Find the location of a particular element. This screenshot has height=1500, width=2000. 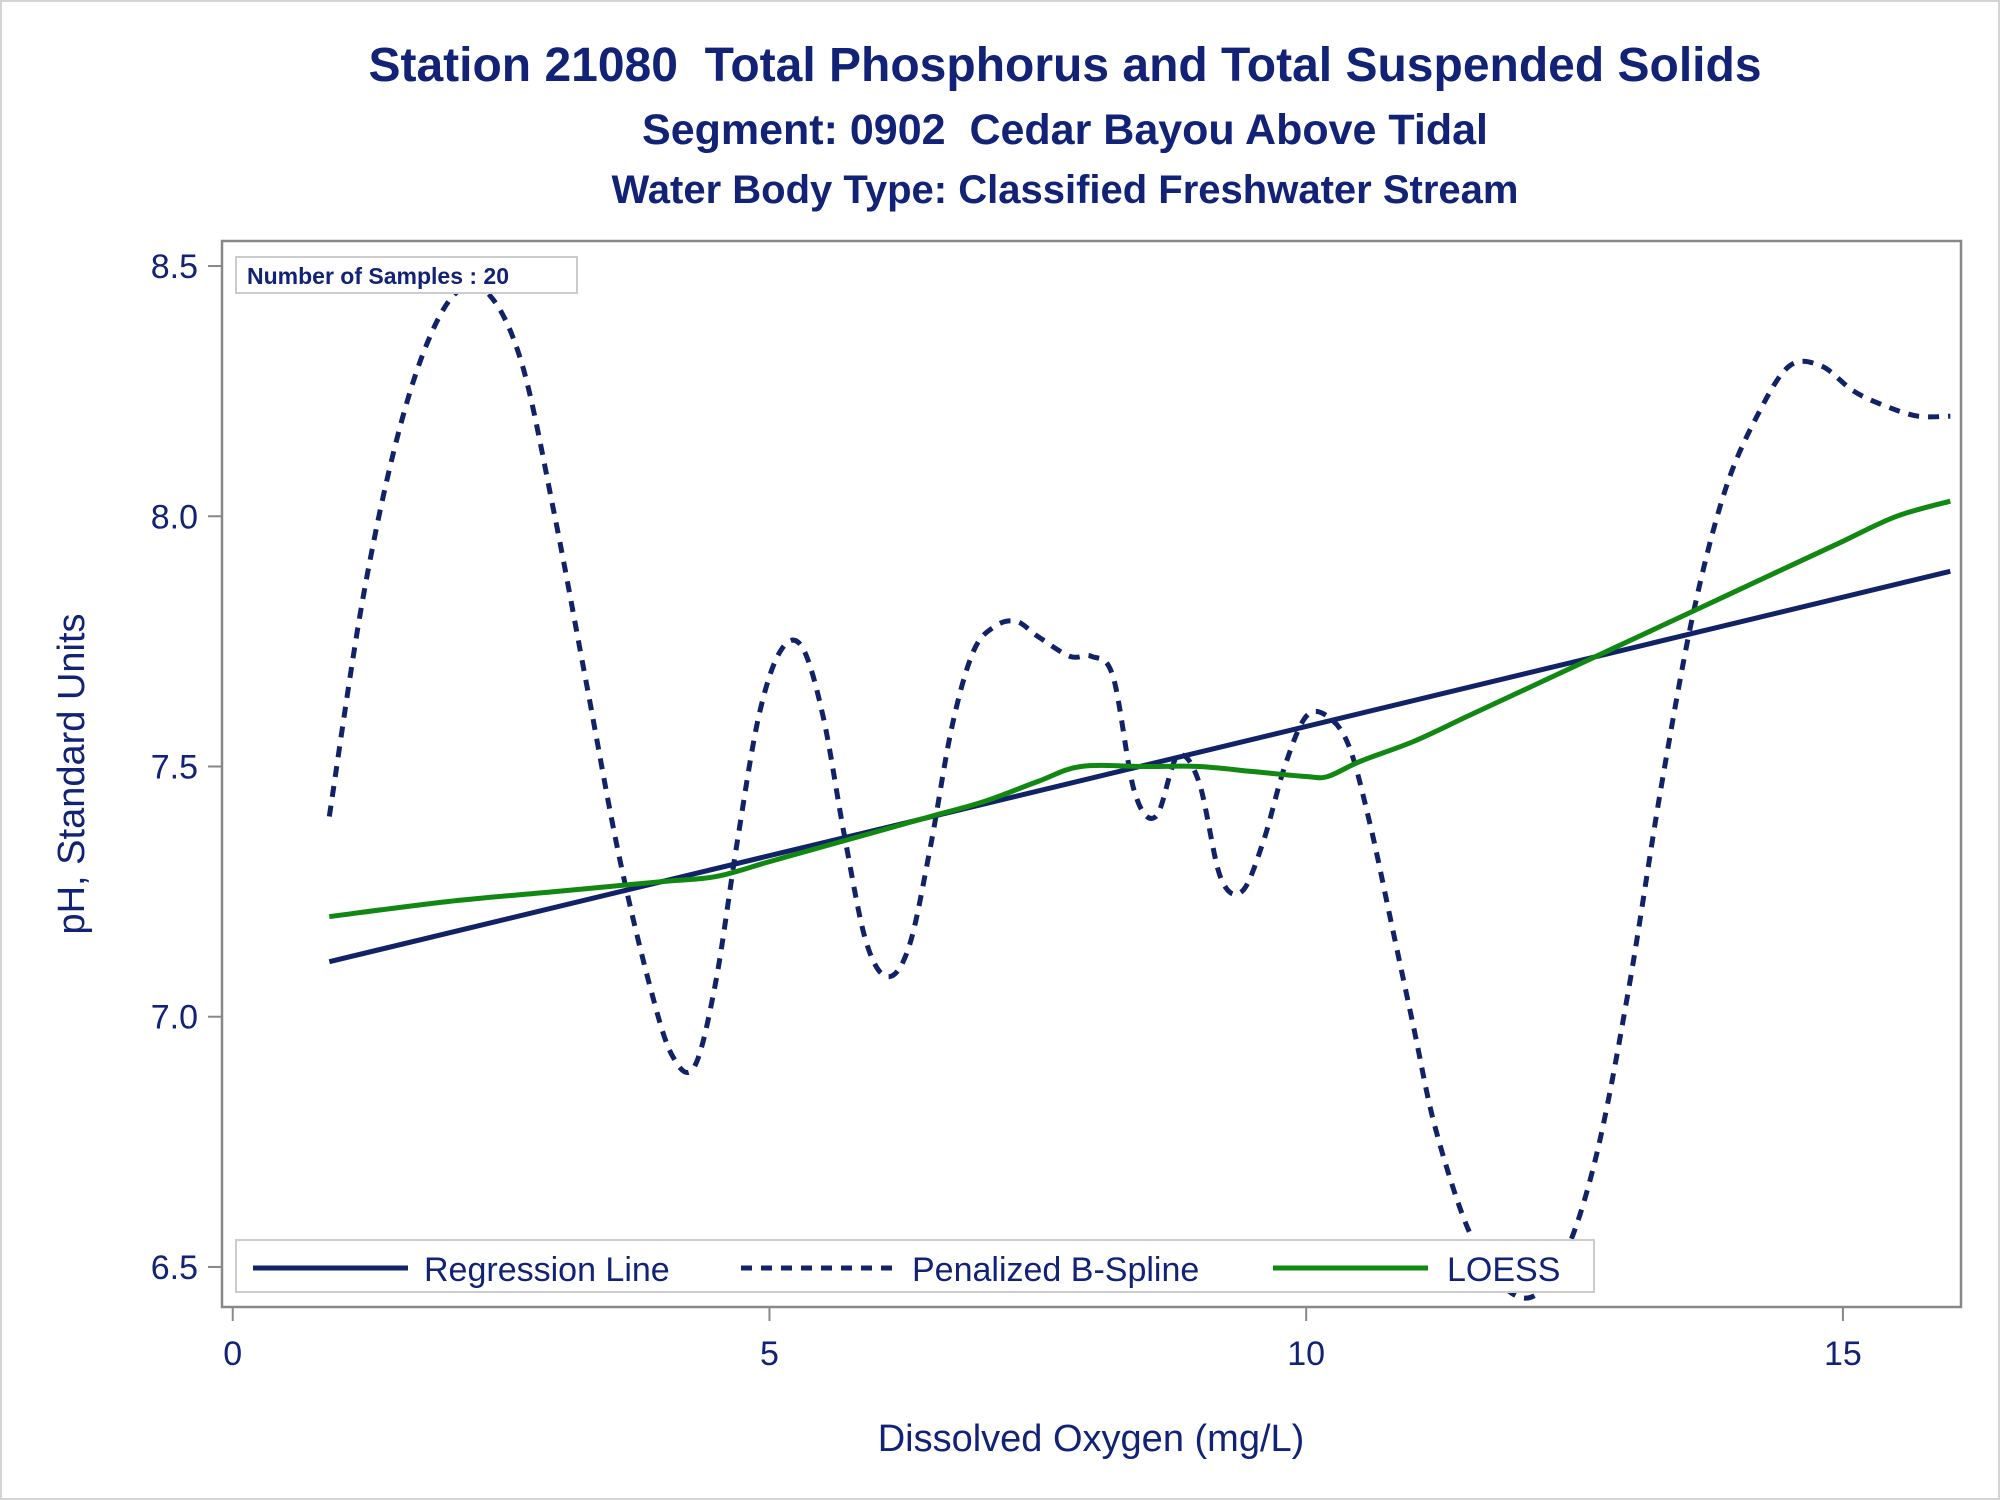

legend-label-regression: Regression Line is located at coordinates (547, 1270).